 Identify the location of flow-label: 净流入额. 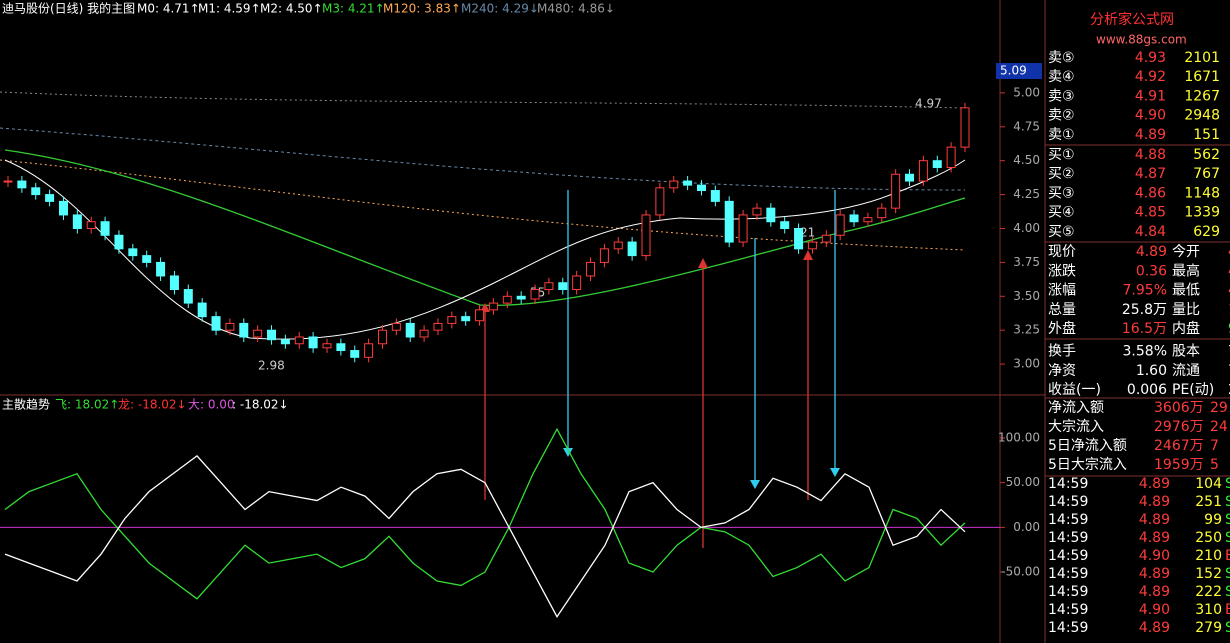
(1076, 408).